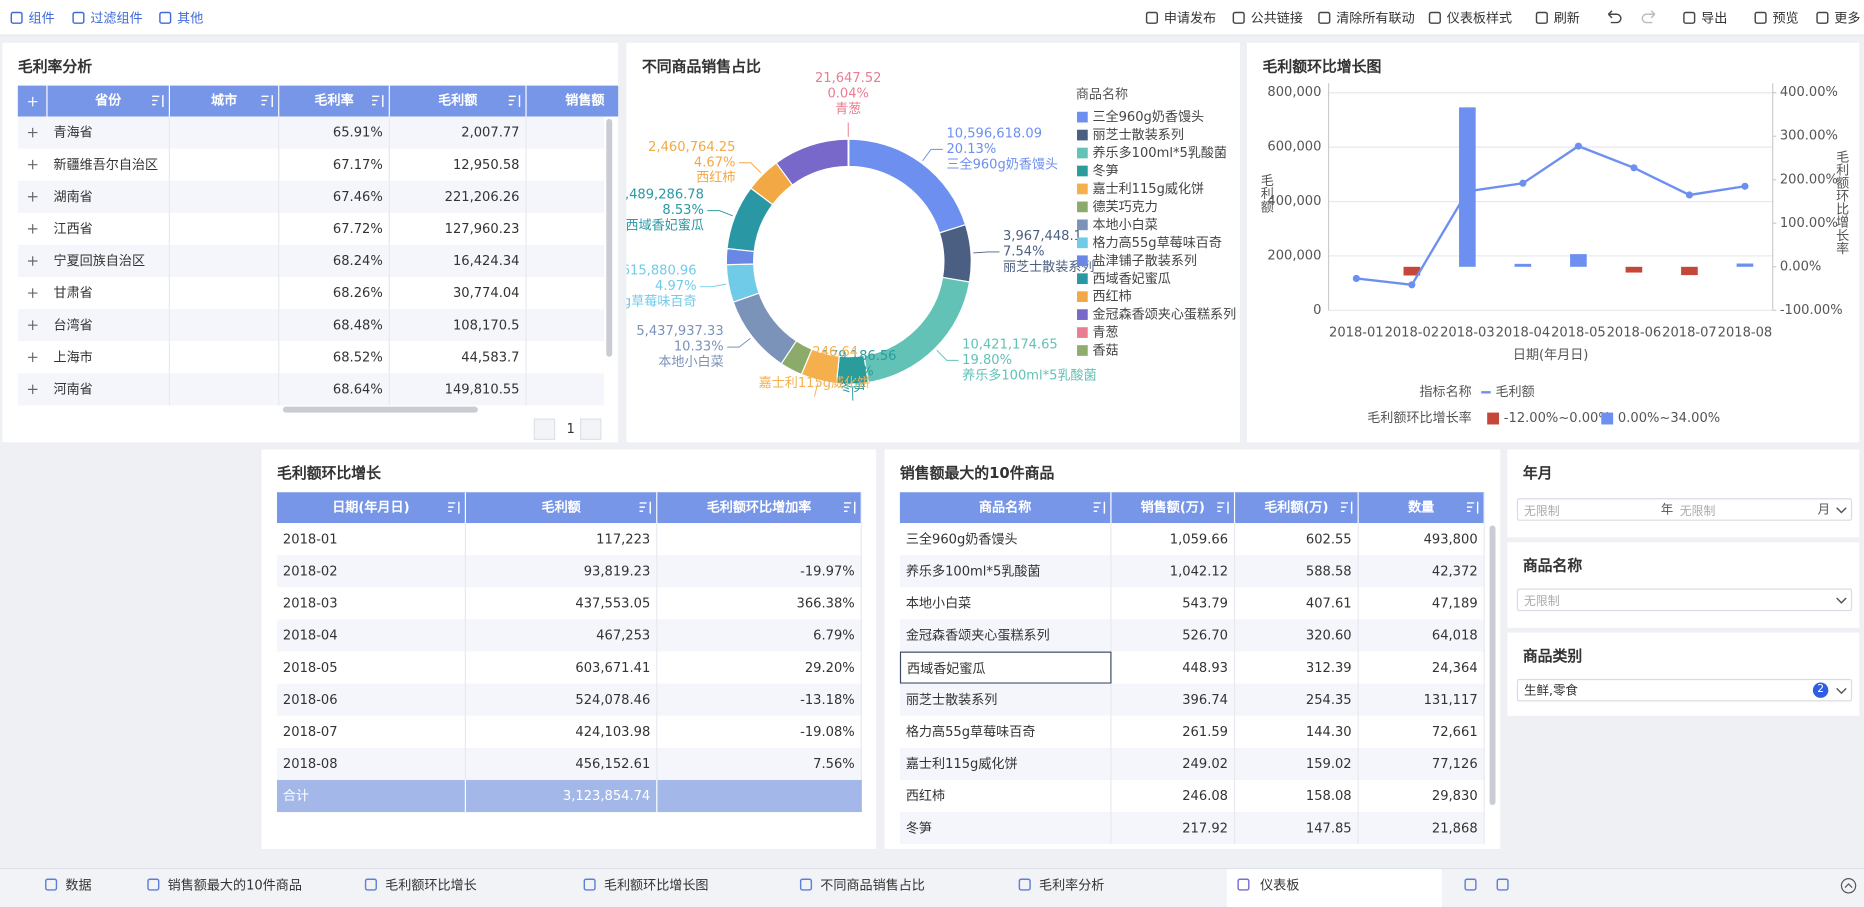 The image size is (1864, 907). I want to click on table-cell: 嘉士利115g威化饼, so click(1006, 764).